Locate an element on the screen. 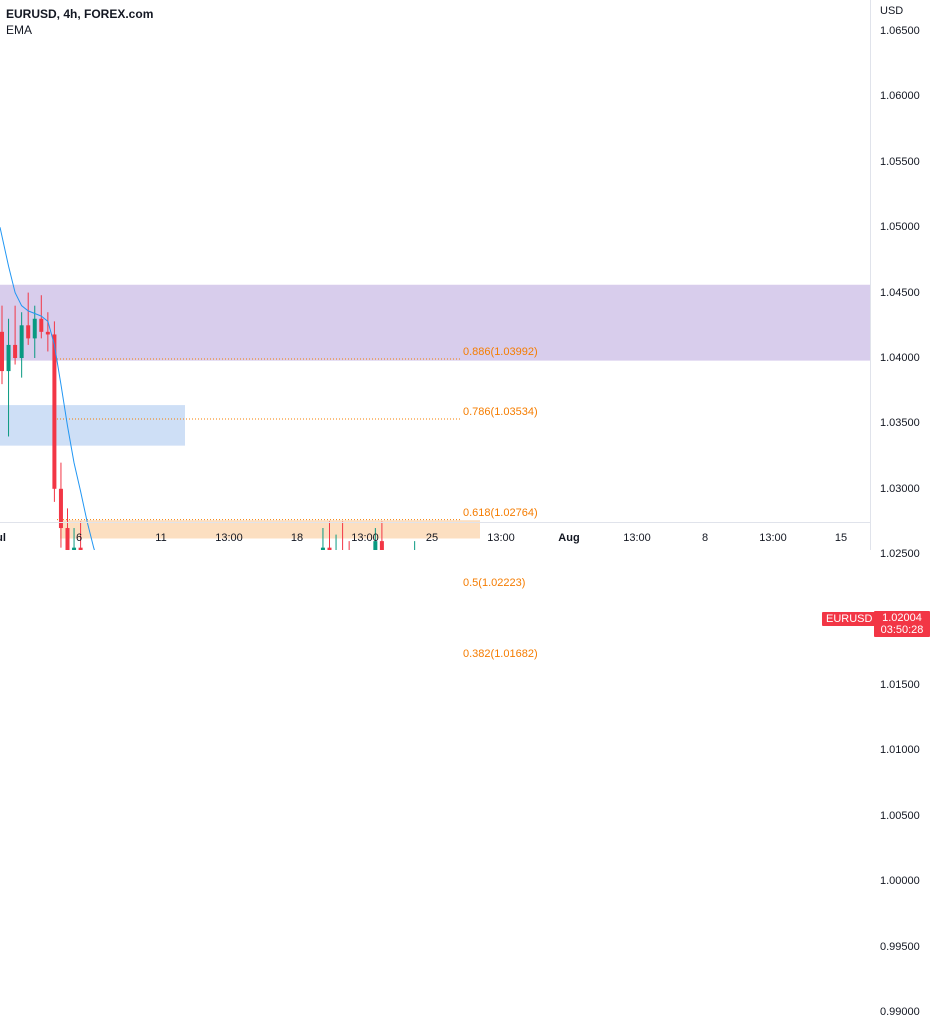  price-tick: 1.05500 is located at coordinates (900, 161).